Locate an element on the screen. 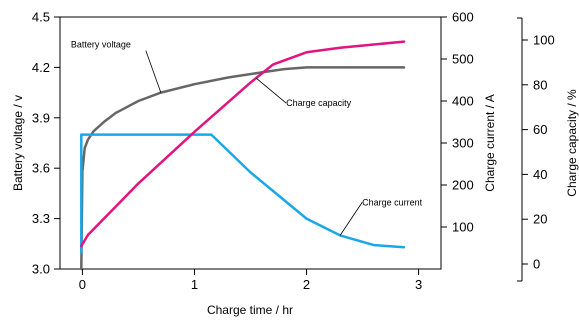 This screenshot has width=579, height=320. y3-tick-label: 20 is located at coordinates (540, 219).